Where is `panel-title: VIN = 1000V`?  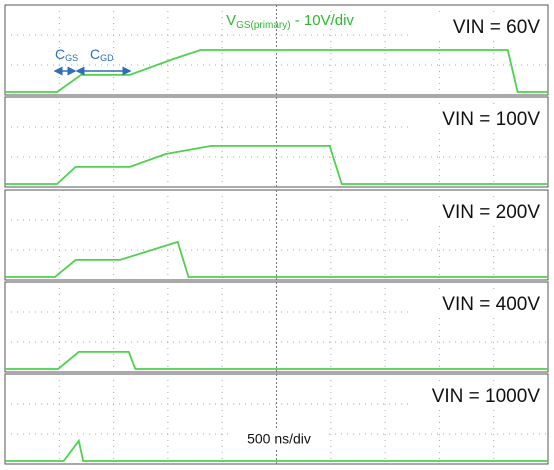
panel-title: VIN = 1000V is located at coordinates (486, 396).